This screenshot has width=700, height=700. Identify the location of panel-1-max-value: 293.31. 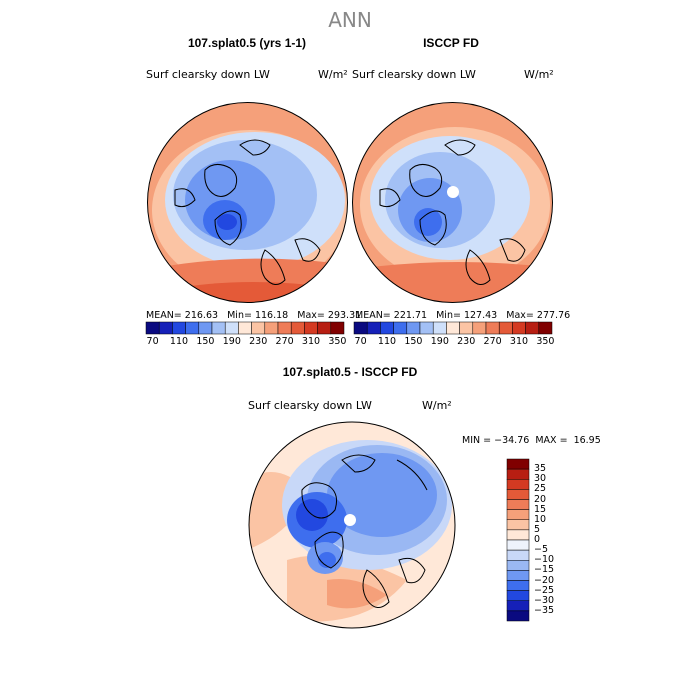
(344, 315).